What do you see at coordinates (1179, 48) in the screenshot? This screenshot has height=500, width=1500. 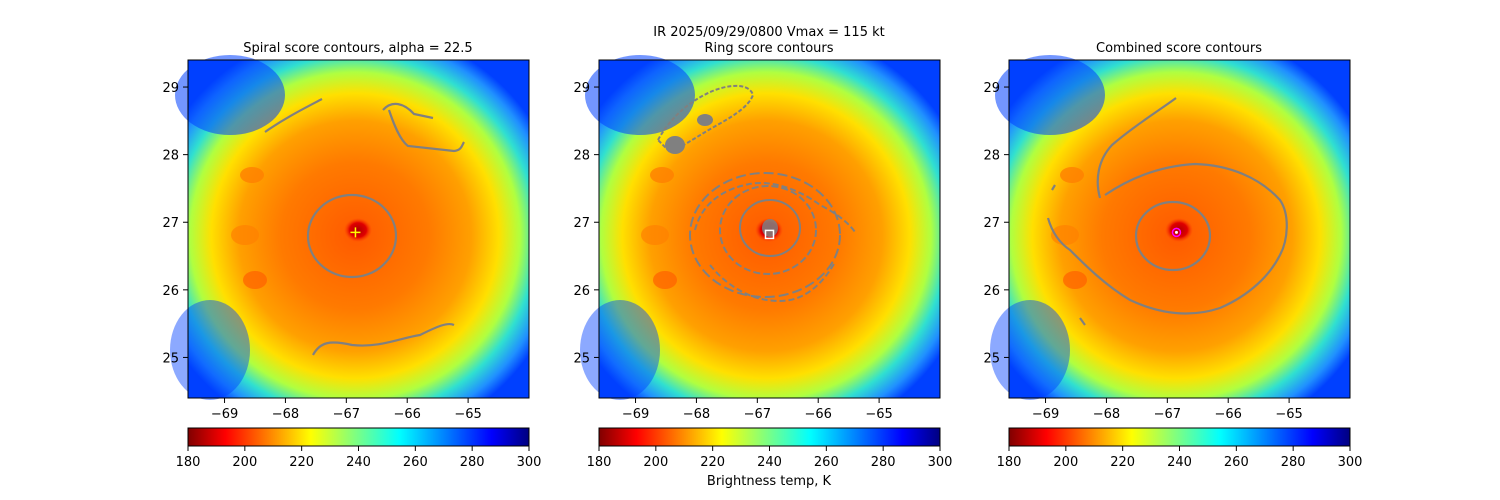 I see `panel-title: Combined score contours` at bounding box center [1179, 48].